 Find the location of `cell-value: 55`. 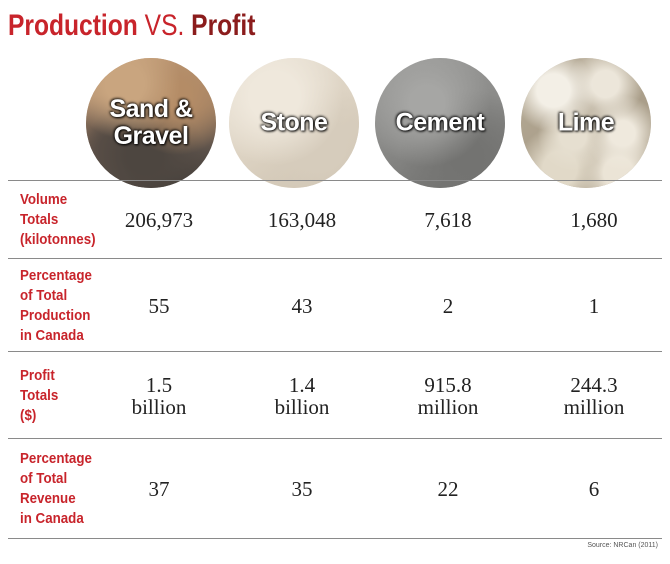

cell-value: 55 is located at coordinates (159, 305).